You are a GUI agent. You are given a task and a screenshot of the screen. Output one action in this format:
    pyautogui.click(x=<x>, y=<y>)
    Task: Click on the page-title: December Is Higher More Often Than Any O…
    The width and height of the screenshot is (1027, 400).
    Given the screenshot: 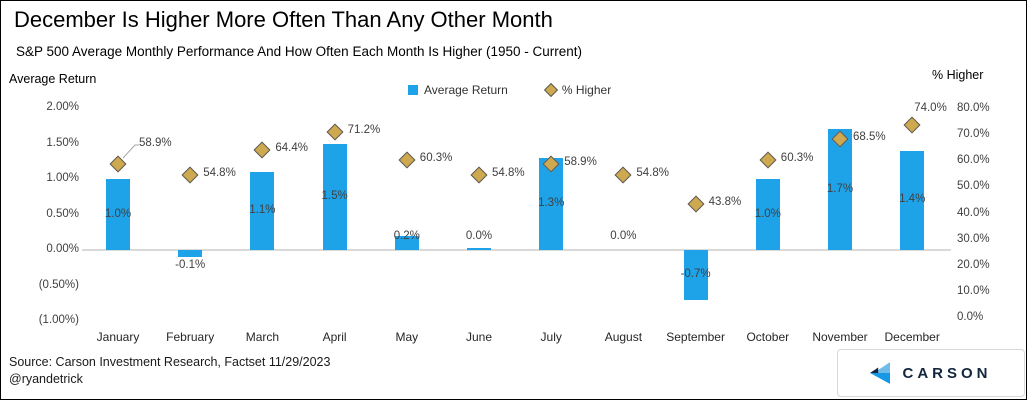 What is the action you would take?
    pyautogui.click(x=283, y=19)
    